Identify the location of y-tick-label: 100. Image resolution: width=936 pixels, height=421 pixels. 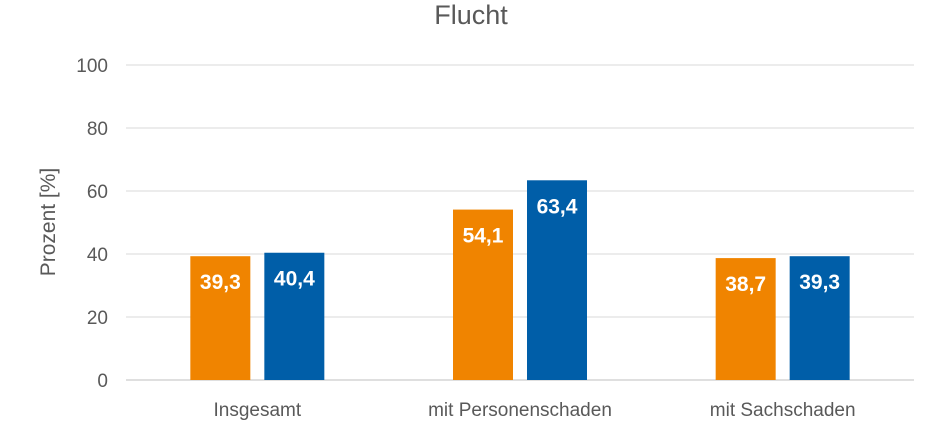
(92, 66).